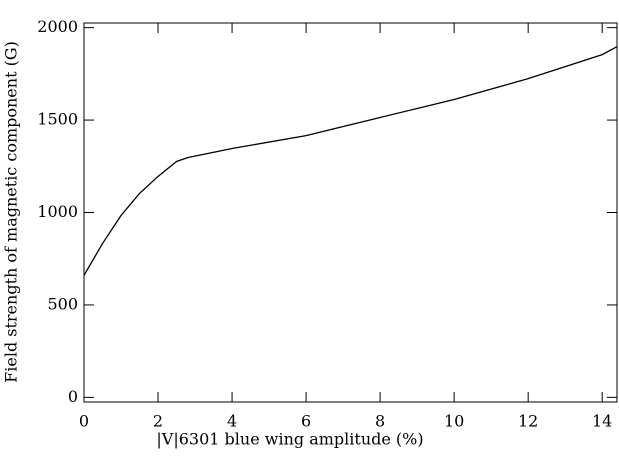 This screenshot has height=456, width=619. What do you see at coordinates (306, 421) in the screenshot?
I see `x-tick-label: 6` at bounding box center [306, 421].